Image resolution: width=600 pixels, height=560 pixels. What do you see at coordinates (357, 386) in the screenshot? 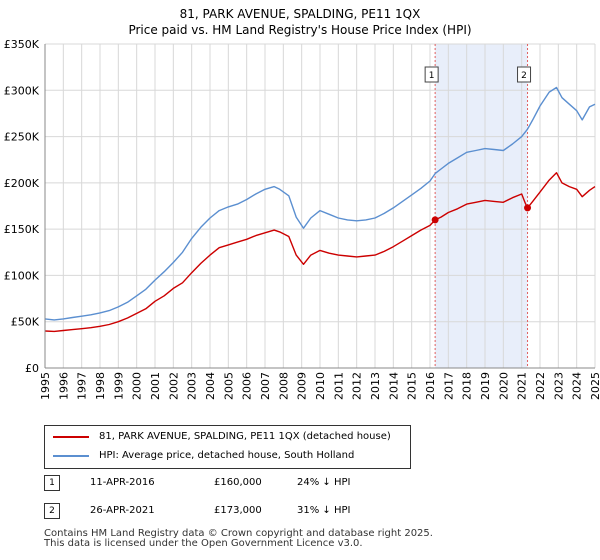
I see `x-tick-label: 2012` at bounding box center [357, 386].